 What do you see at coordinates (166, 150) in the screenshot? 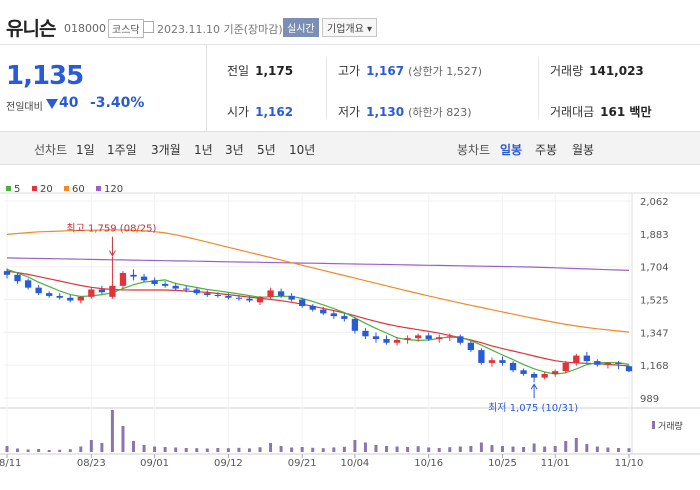
I see `period-3m: 3개월` at bounding box center [166, 150].